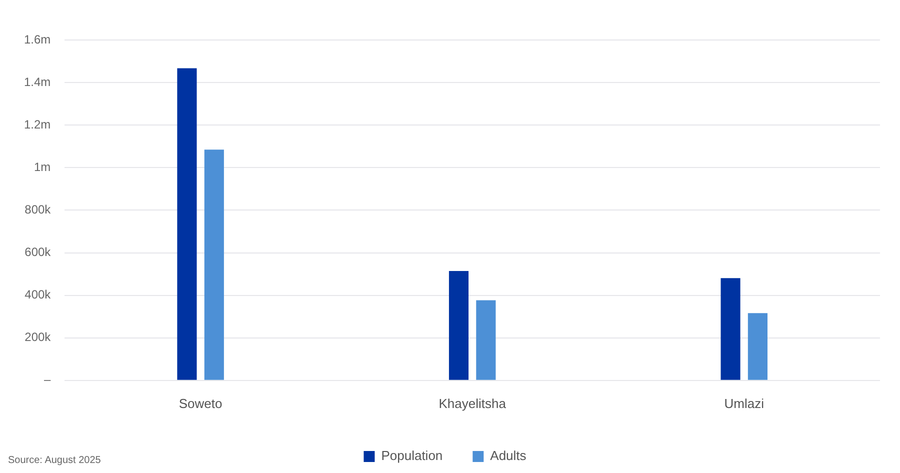  Describe the element at coordinates (38, 209) in the screenshot. I see `y-tick-label: 800k` at that location.